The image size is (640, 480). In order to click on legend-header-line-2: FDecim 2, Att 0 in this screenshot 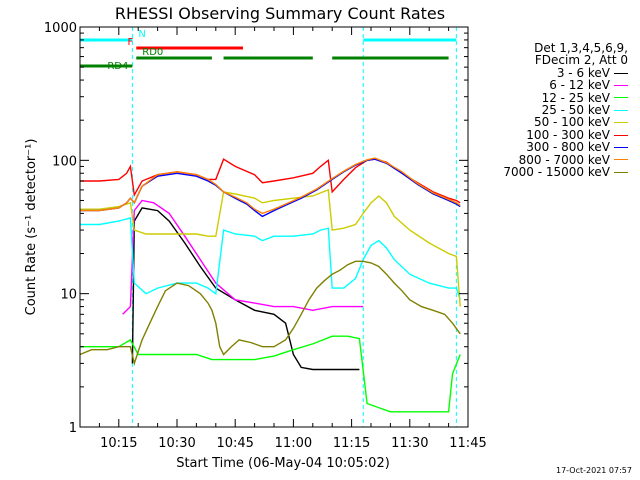, I will do `click(581, 60)`.